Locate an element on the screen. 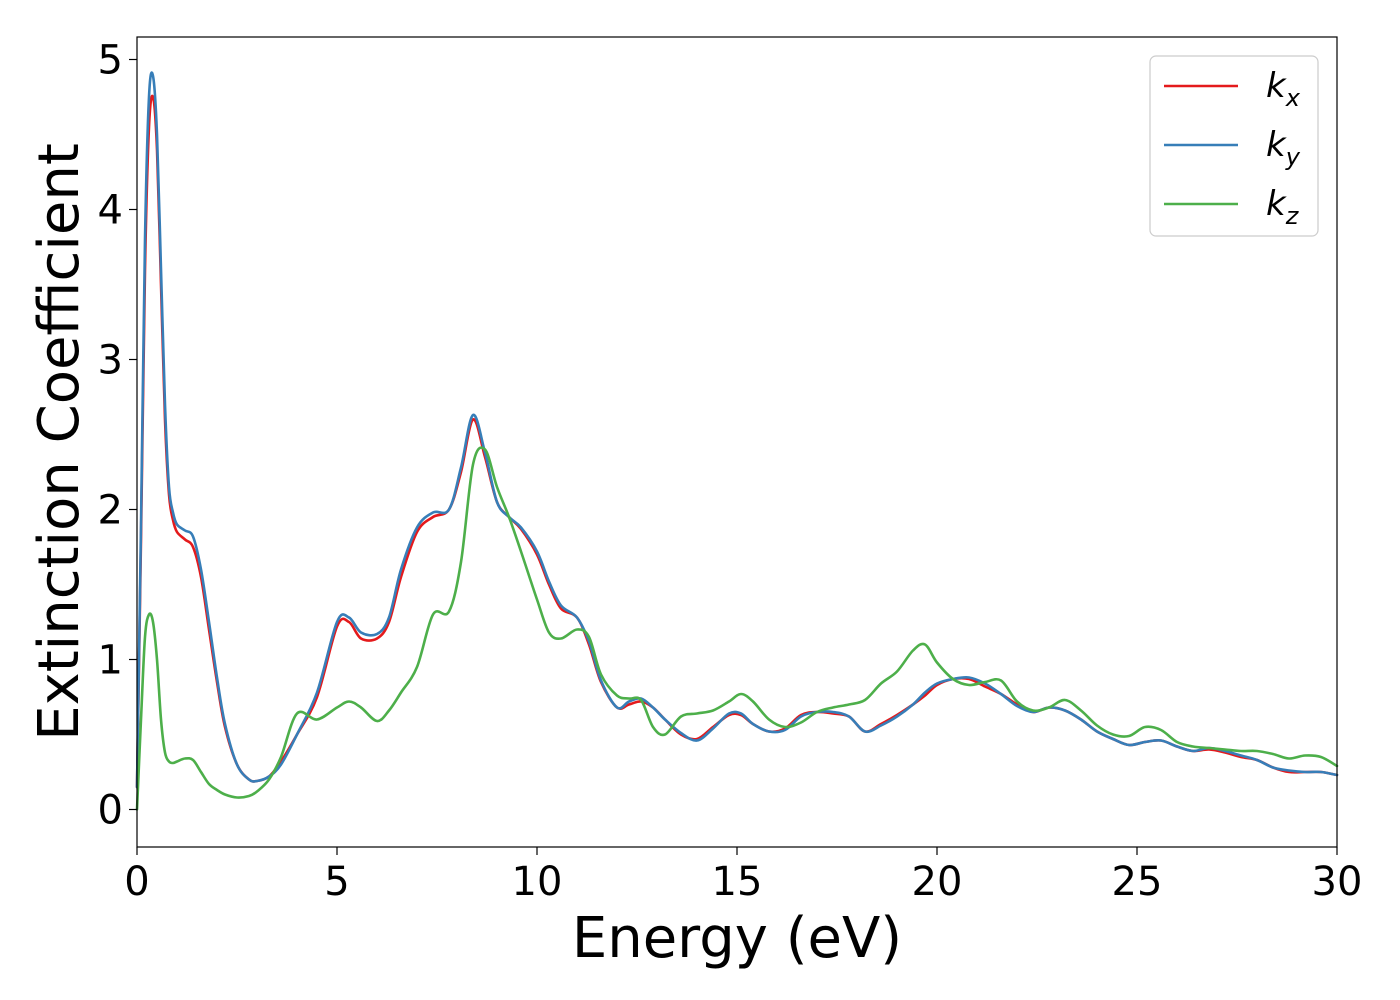 Image resolution: width=1400 pixels, height=1000 pixels. y-tick-label: 2 is located at coordinates (110, 511).